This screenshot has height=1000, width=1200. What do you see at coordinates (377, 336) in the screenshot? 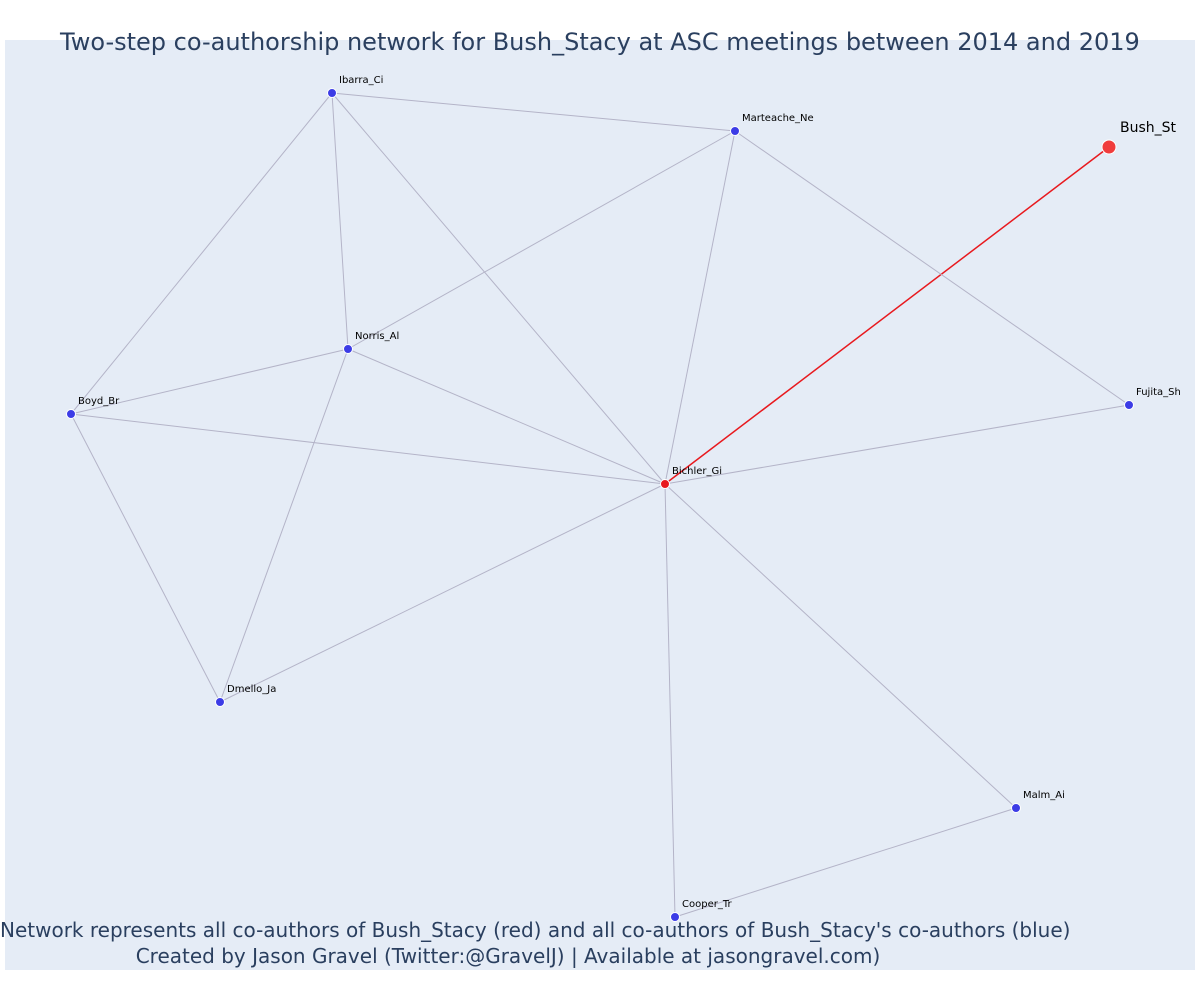
I see `node-label: Norris_Al` at bounding box center [377, 336].